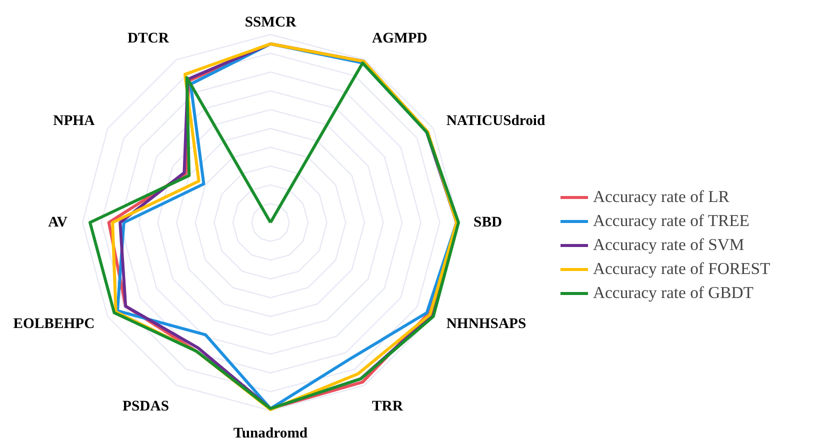  What do you see at coordinates (270, 22) in the screenshot?
I see `spoke-label: SSMCR` at bounding box center [270, 22].